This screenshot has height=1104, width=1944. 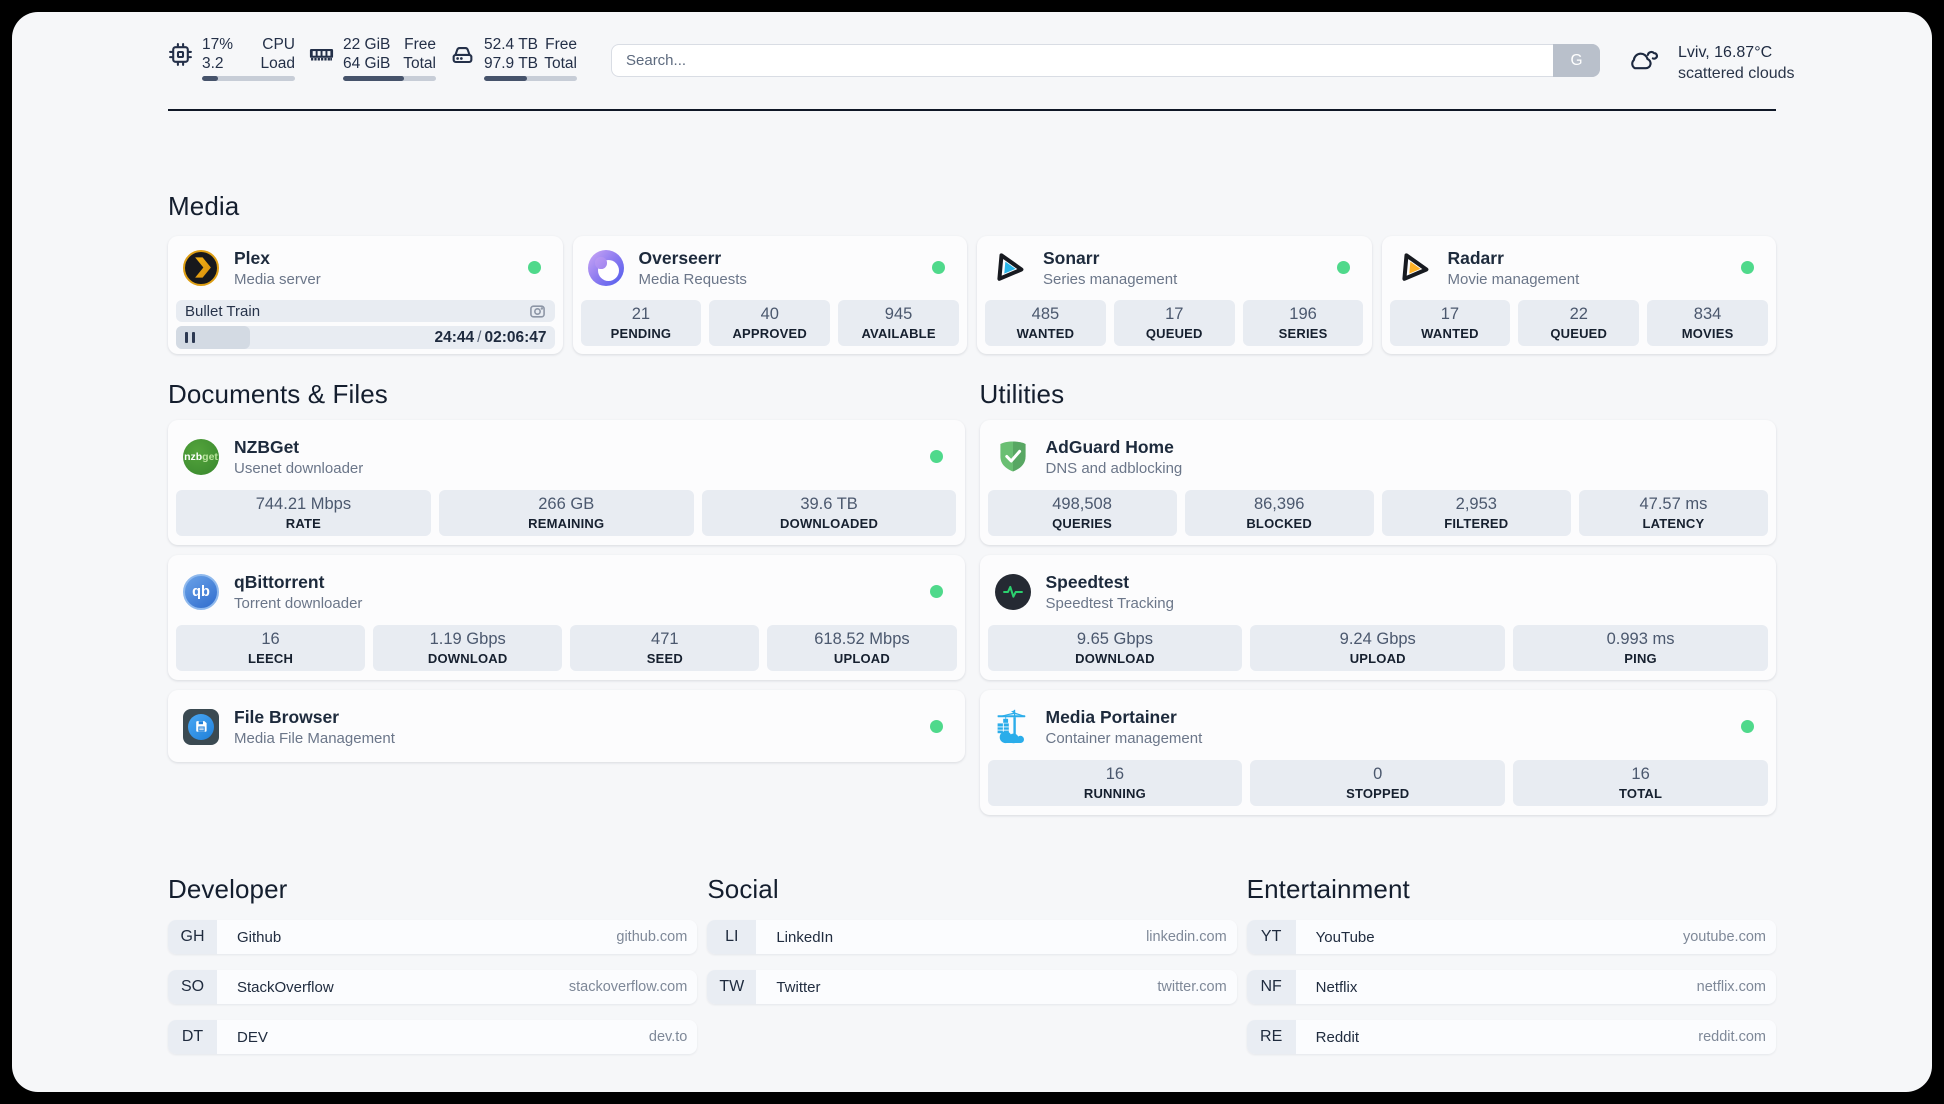 What do you see at coordinates (566, 504) in the screenshot?
I see `stat-value: 266 GB` at bounding box center [566, 504].